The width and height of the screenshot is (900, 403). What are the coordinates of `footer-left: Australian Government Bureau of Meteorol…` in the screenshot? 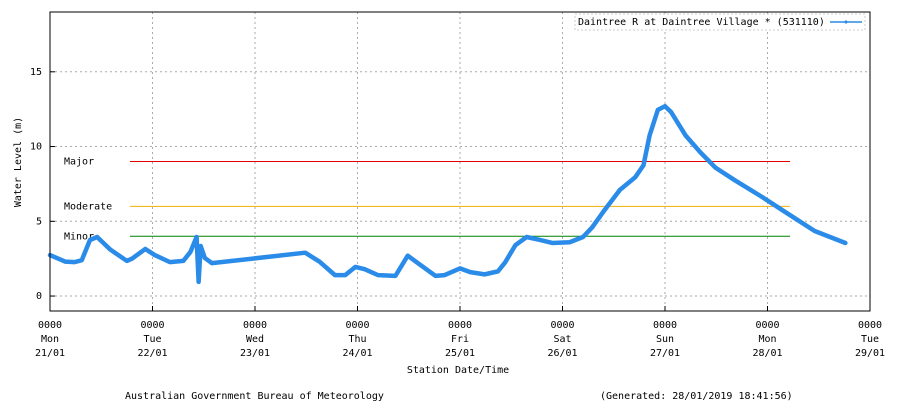 It's located at (254, 396).